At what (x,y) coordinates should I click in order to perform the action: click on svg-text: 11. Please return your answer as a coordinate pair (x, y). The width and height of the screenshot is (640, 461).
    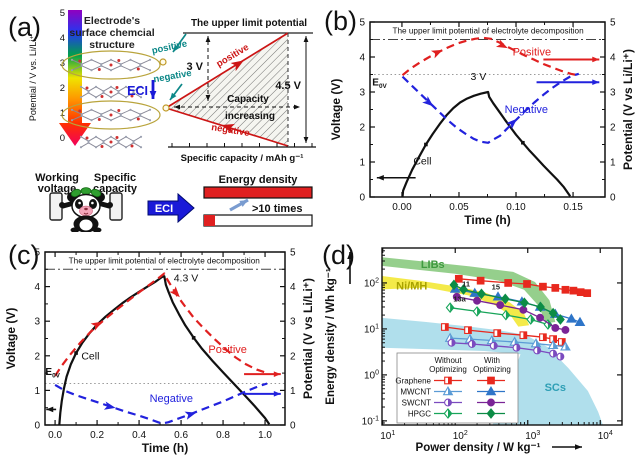
    Looking at the image, I should click on (466, 284).